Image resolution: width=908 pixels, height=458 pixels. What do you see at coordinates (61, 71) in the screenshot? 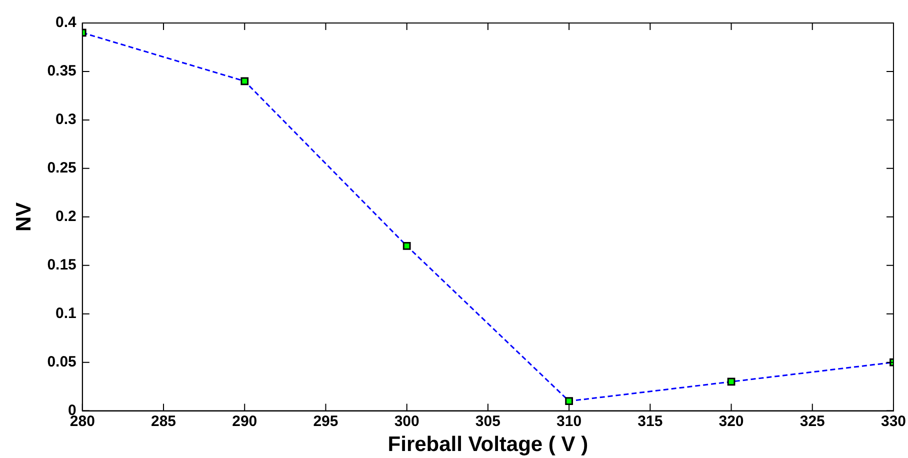
I see `y-tick-label: 0.35` at bounding box center [61, 71].